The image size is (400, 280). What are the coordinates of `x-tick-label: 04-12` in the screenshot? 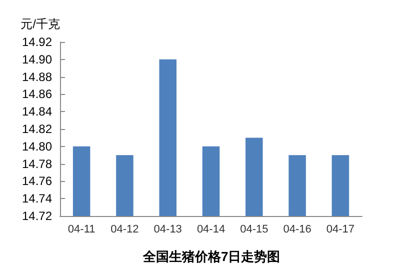 It's located at (124, 230).